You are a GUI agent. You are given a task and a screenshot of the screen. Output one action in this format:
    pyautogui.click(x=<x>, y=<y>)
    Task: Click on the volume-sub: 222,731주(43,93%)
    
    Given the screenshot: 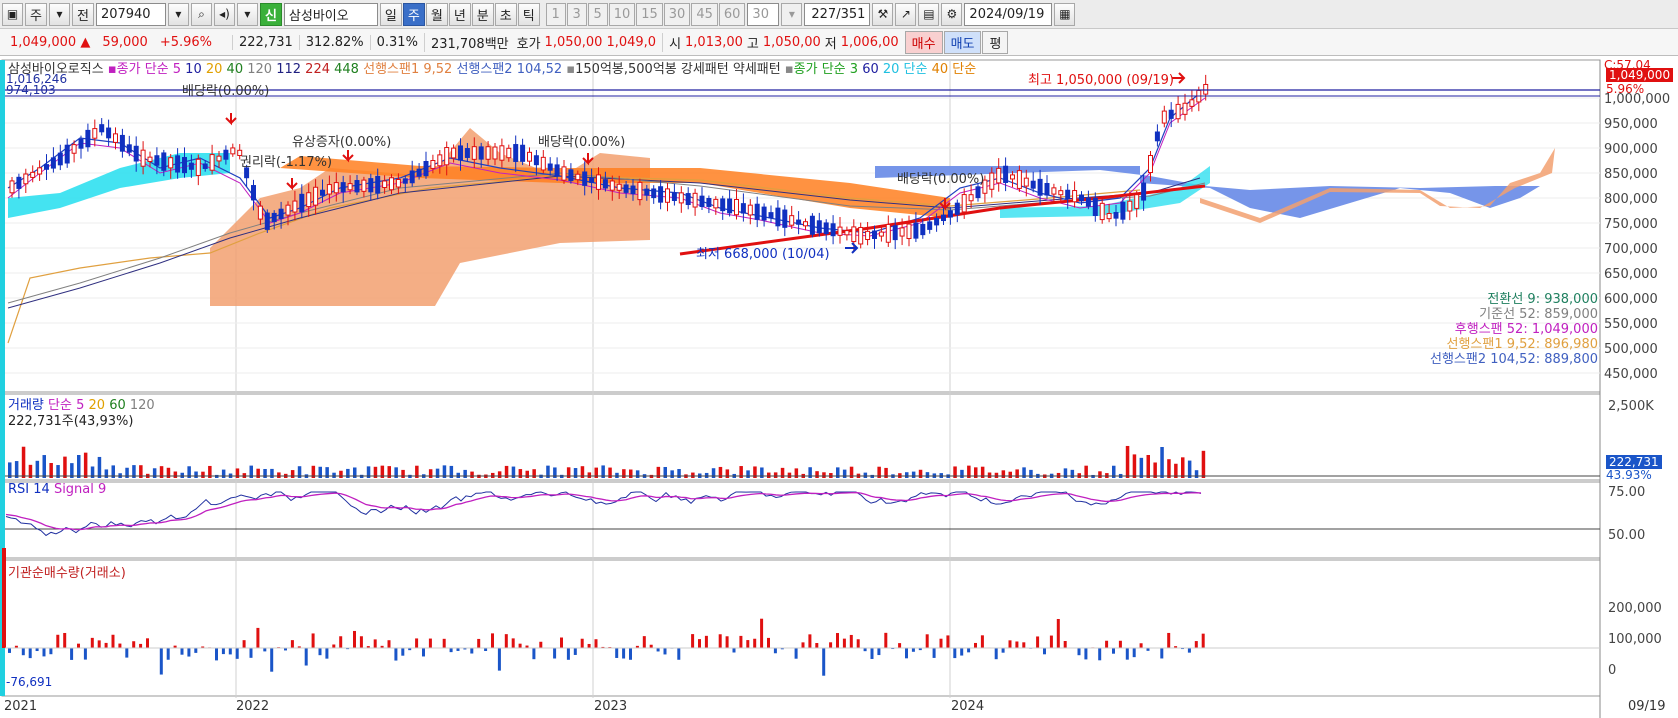 What is the action you would take?
    pyautogui.click(x=71, y=421)
    